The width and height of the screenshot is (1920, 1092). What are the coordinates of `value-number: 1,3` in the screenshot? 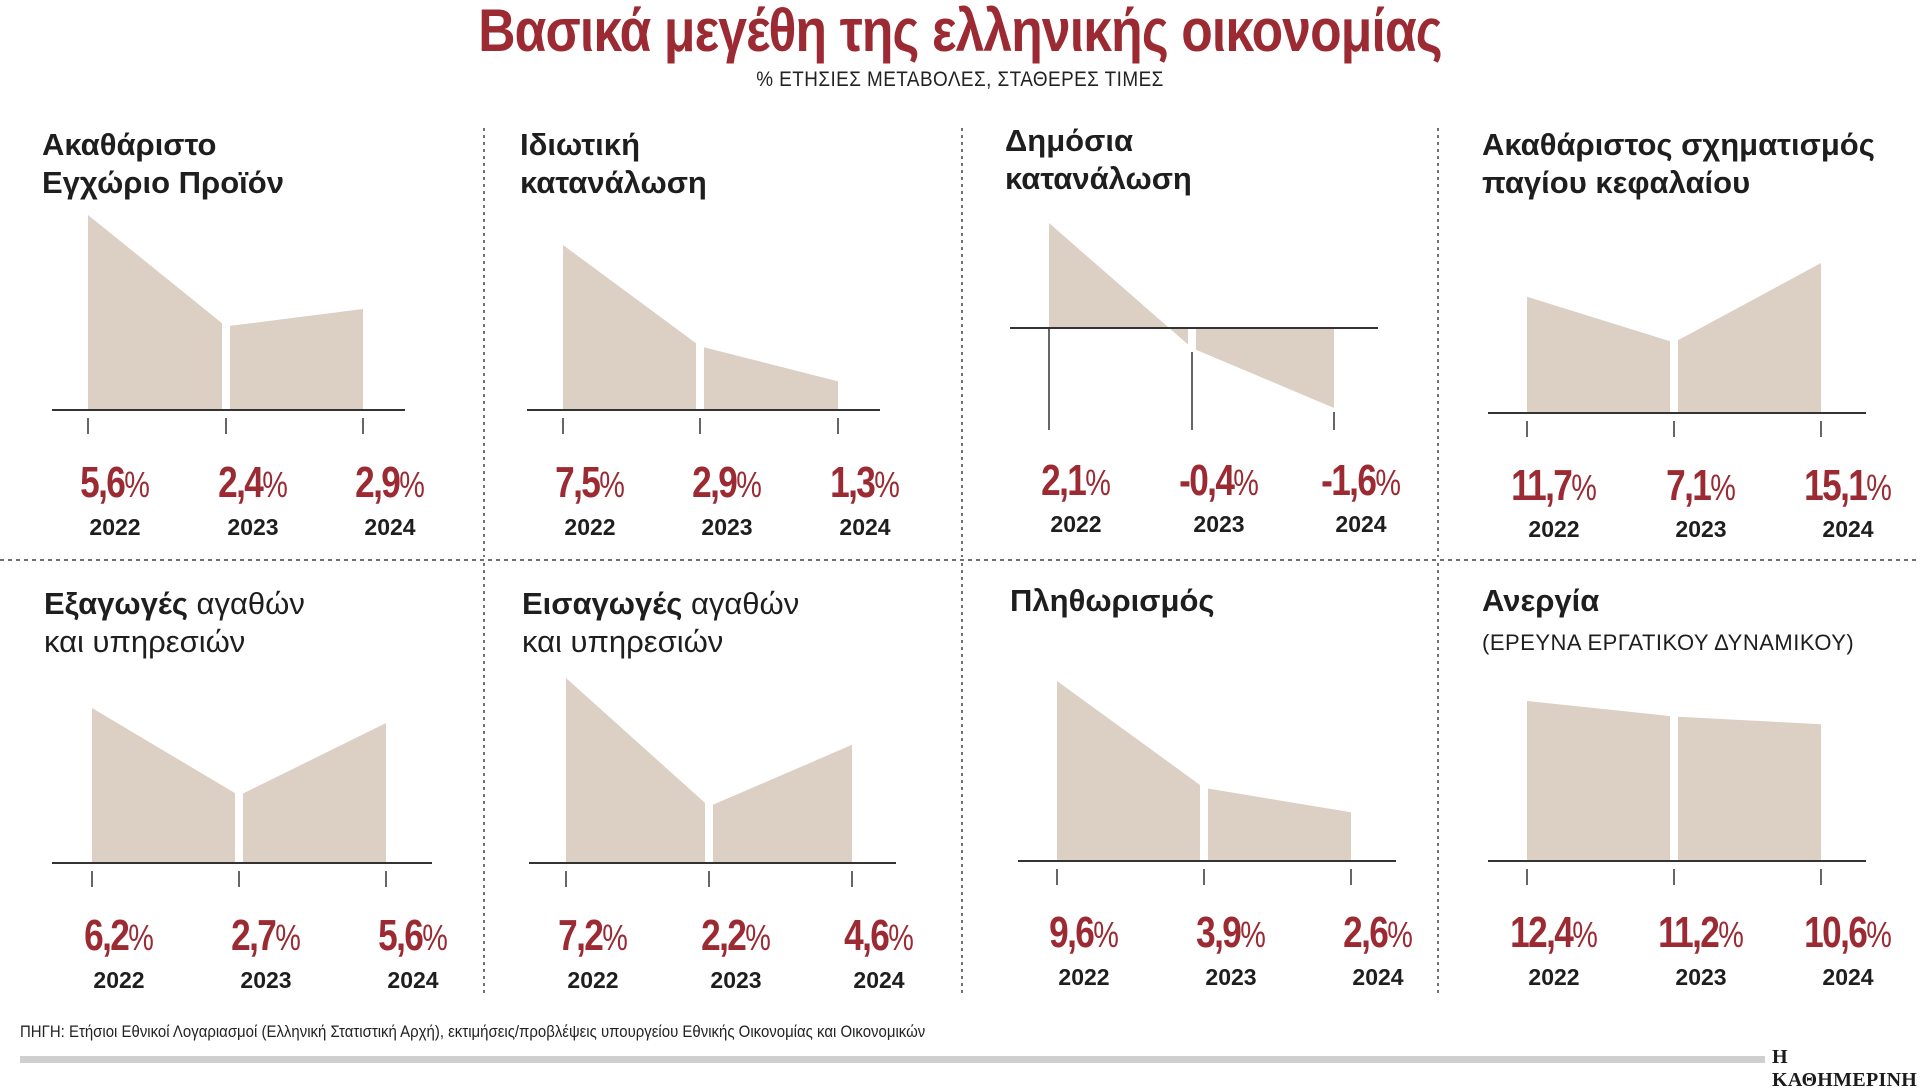 It's located at (852, 482).